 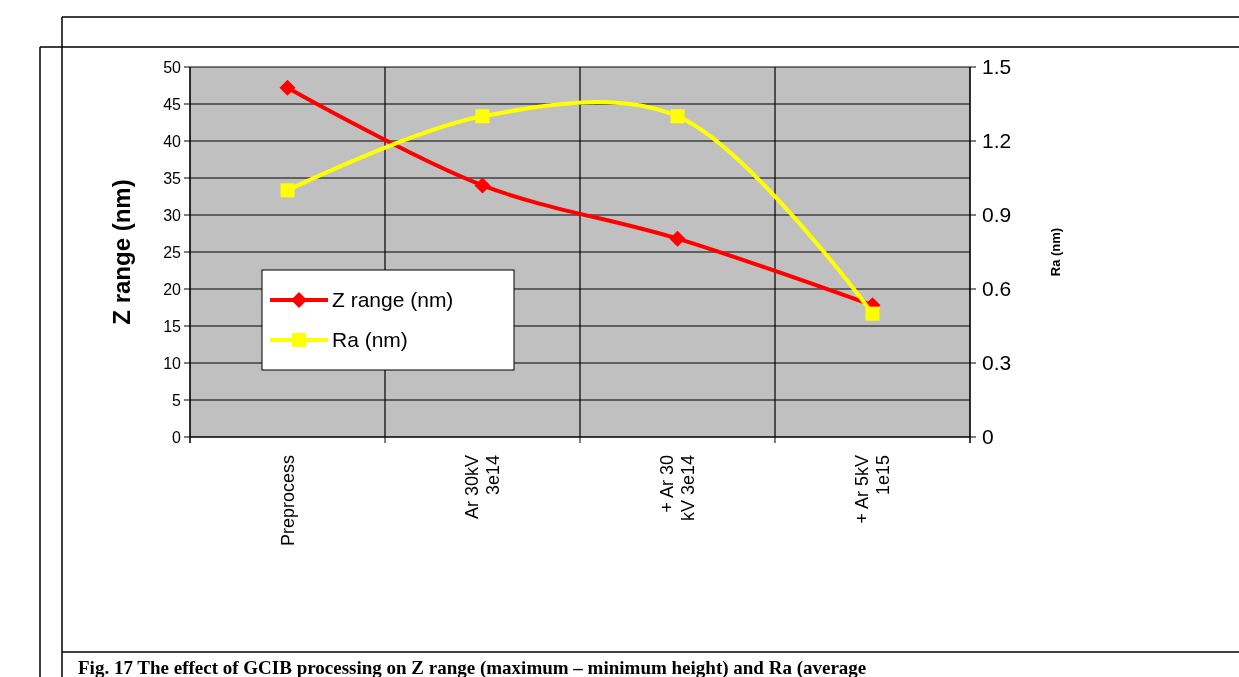 I want to click on y2-tick-label: 1.5, so click(x=997, y=67).